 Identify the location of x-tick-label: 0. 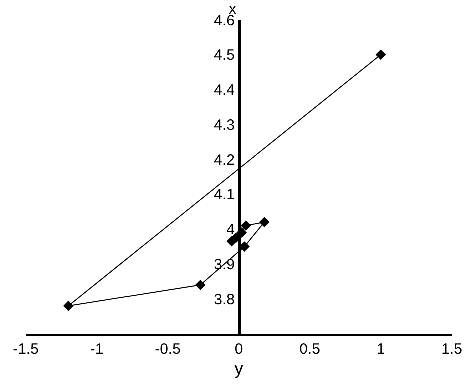
(239, 349).